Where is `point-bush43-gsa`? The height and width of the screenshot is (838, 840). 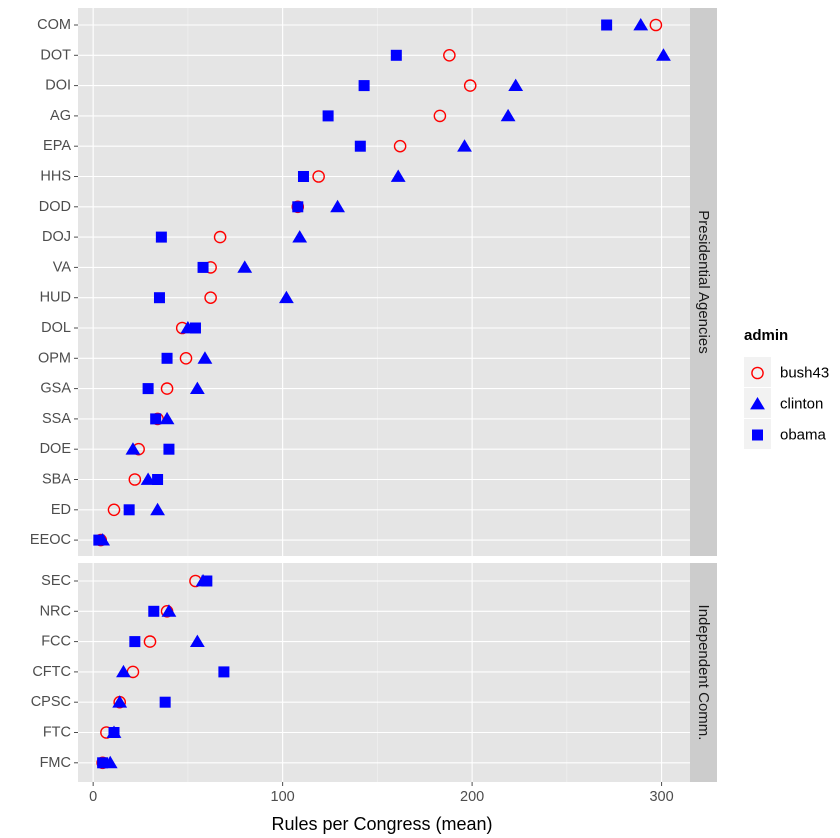
point-bush43-gsa is located at coordinates (167, 388).